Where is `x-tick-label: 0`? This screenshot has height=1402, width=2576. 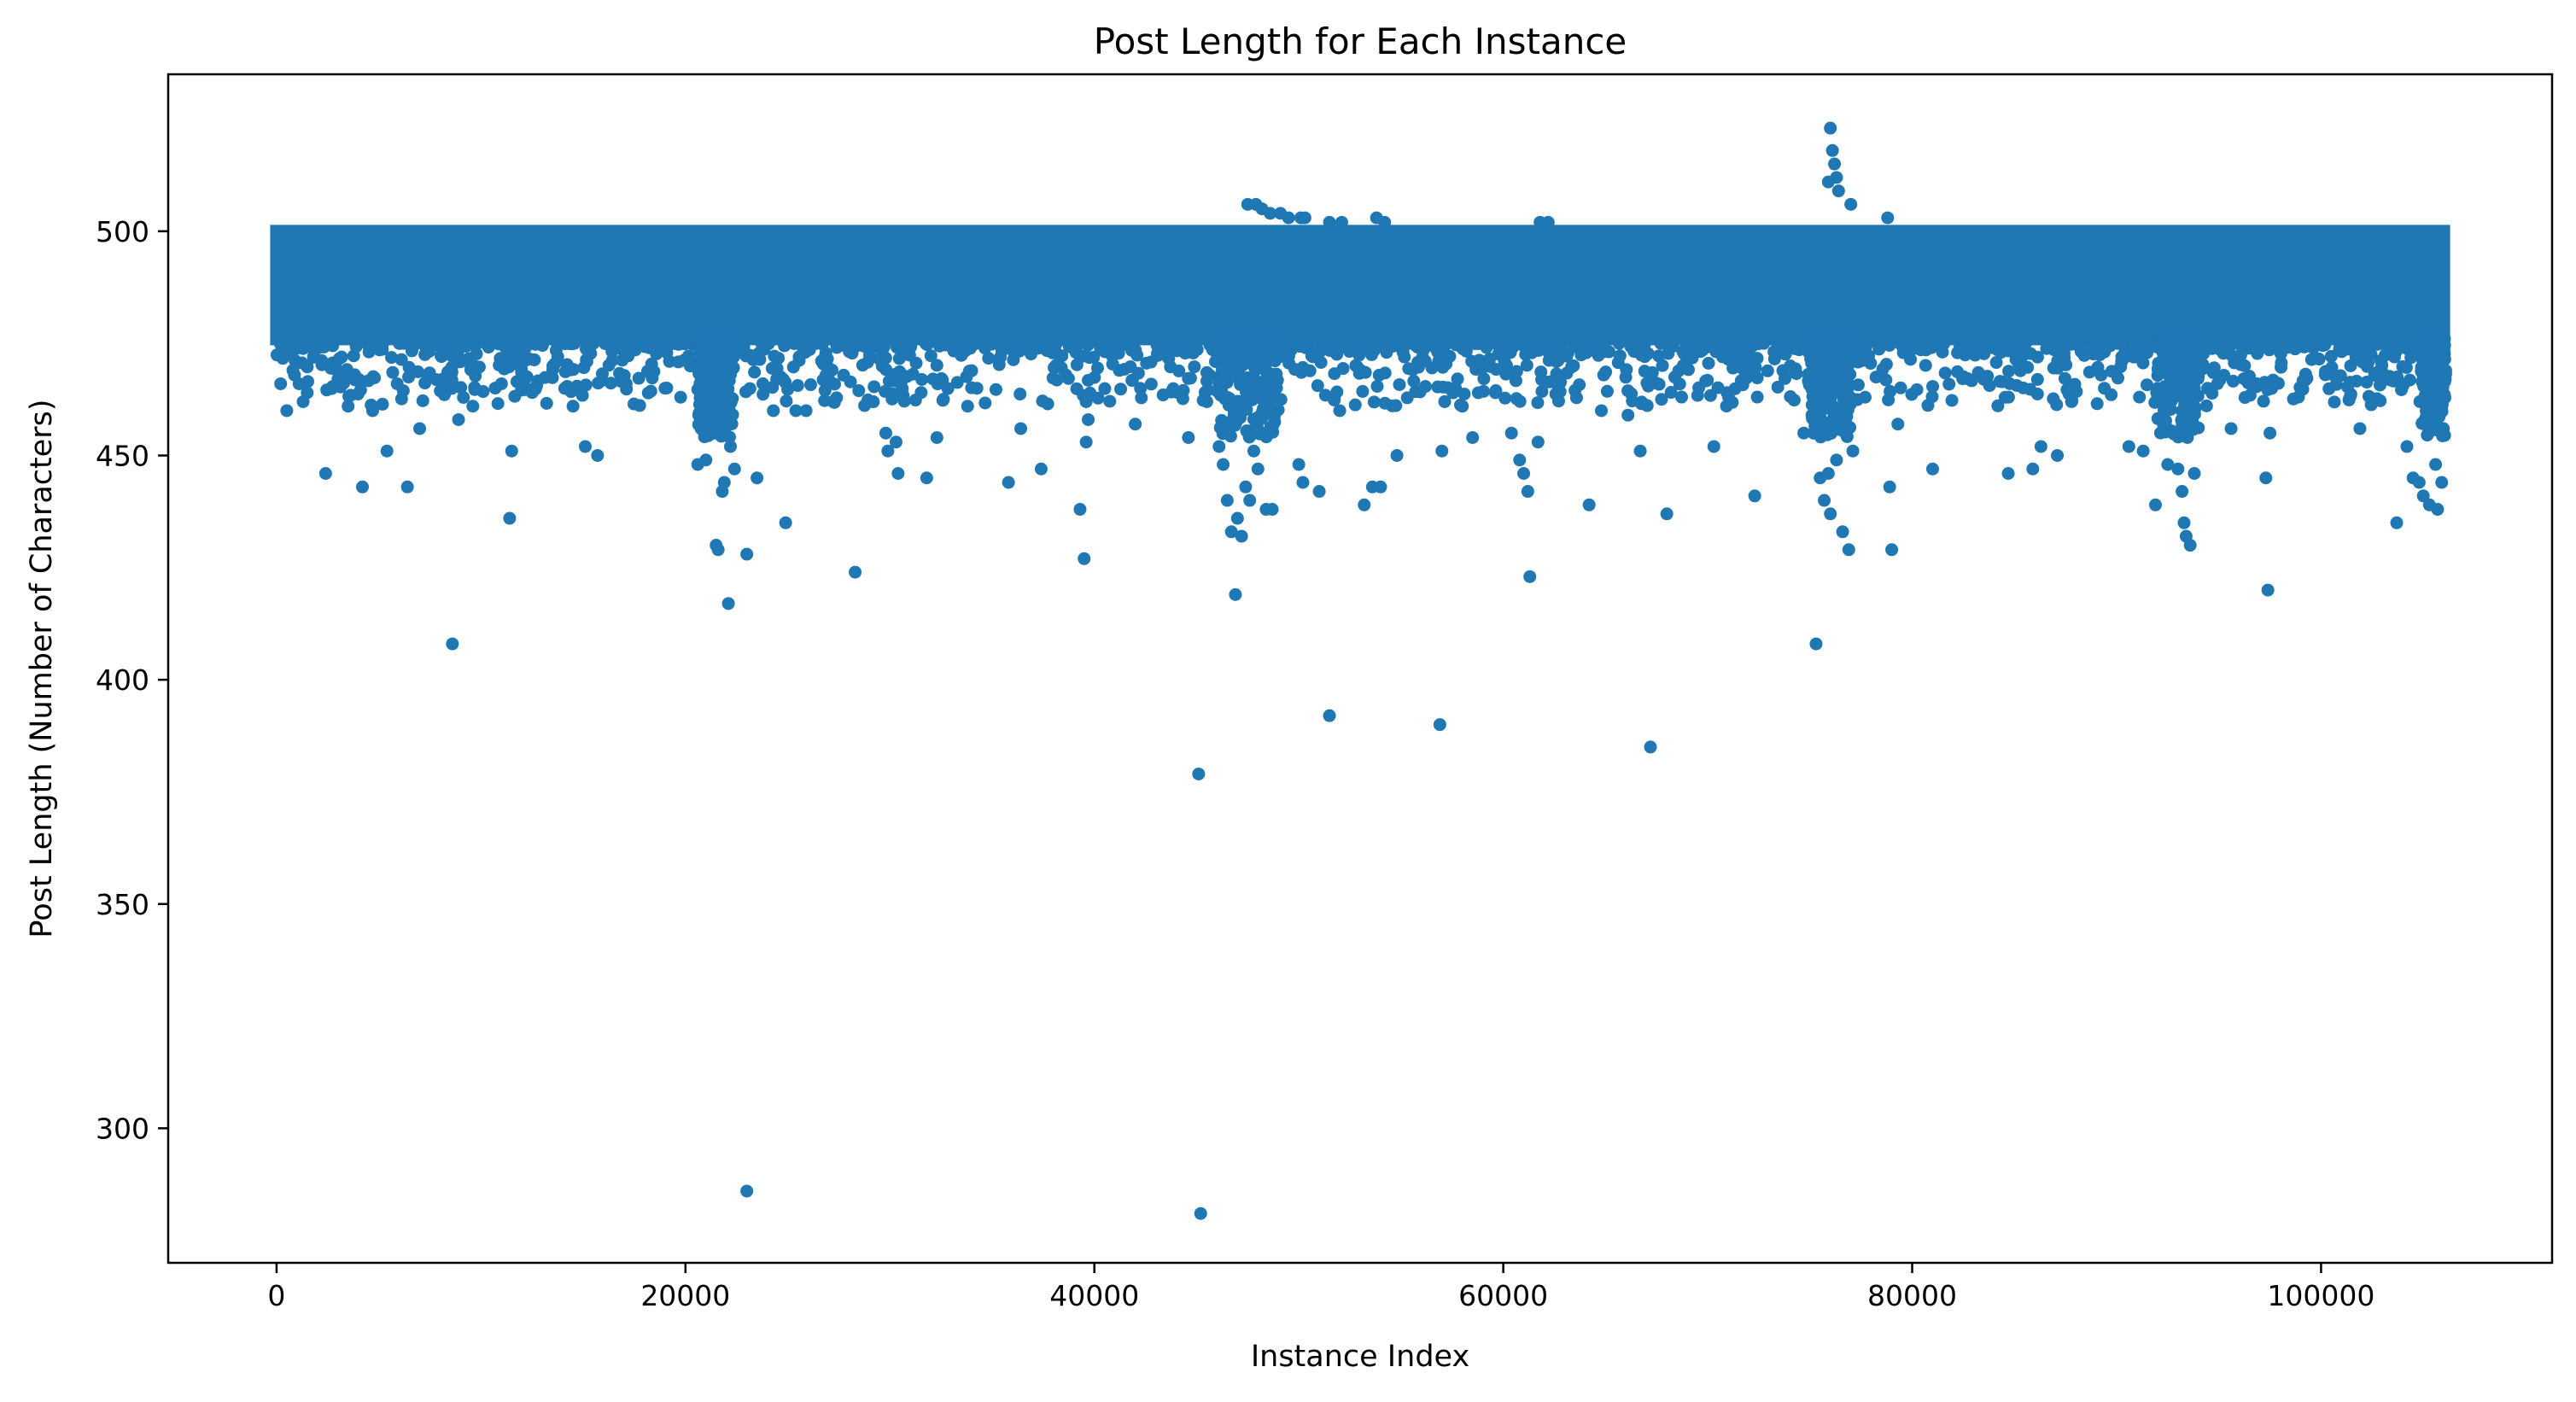
x-tick-label: 0 is located at coordinates (276, 1295).